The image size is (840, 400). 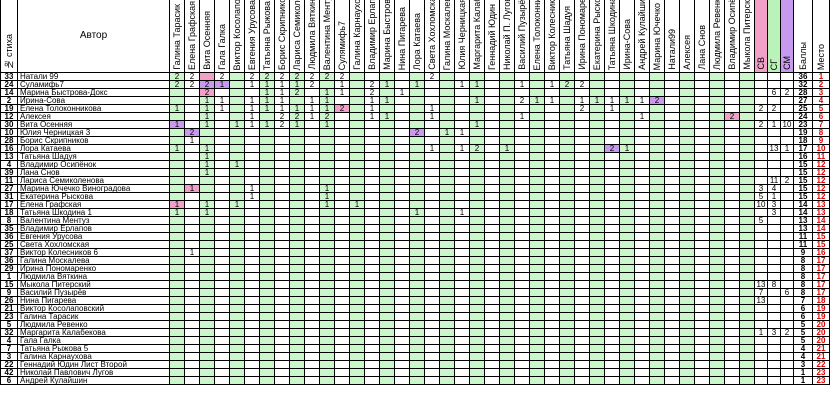 What do you see at coordinates (9, 325) in the screenshot?
I see `cell-poem-number: 5` at bounding box center [9, 325].